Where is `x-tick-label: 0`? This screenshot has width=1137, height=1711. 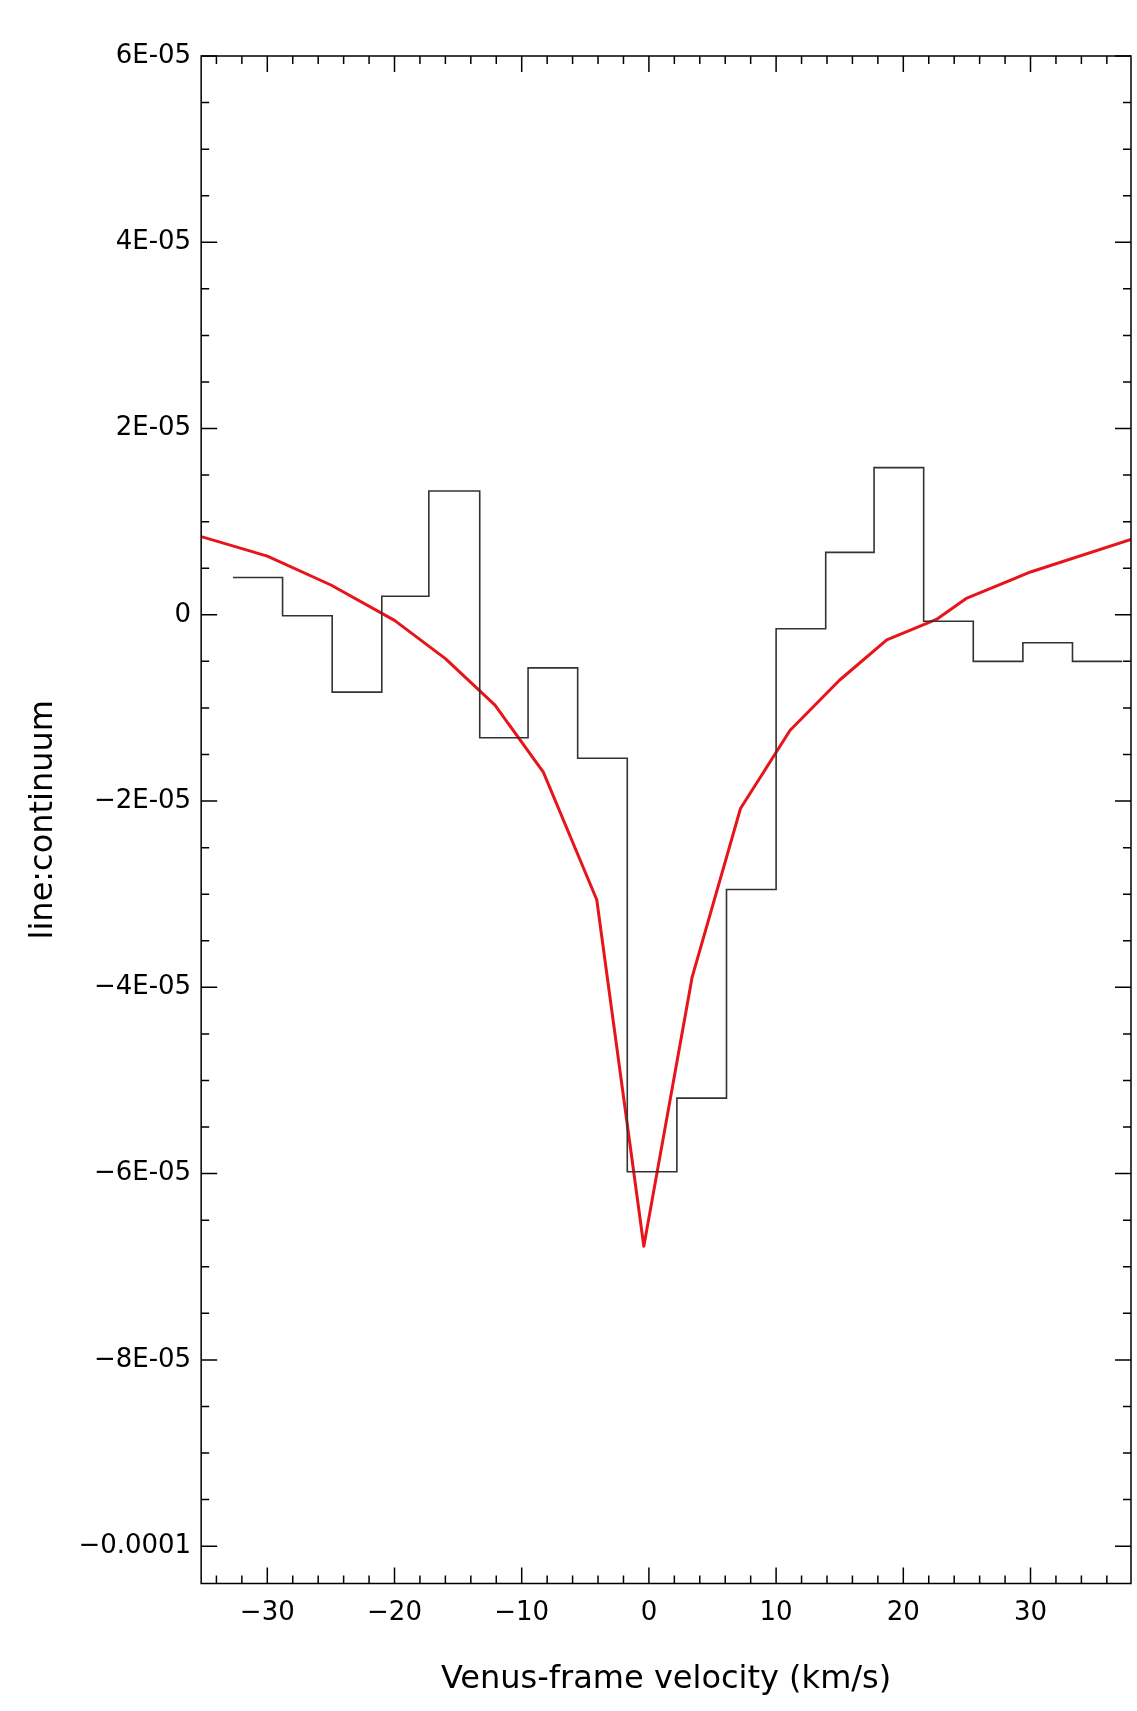 x-tick-label: 0 is located at coordinates (649, 1610).